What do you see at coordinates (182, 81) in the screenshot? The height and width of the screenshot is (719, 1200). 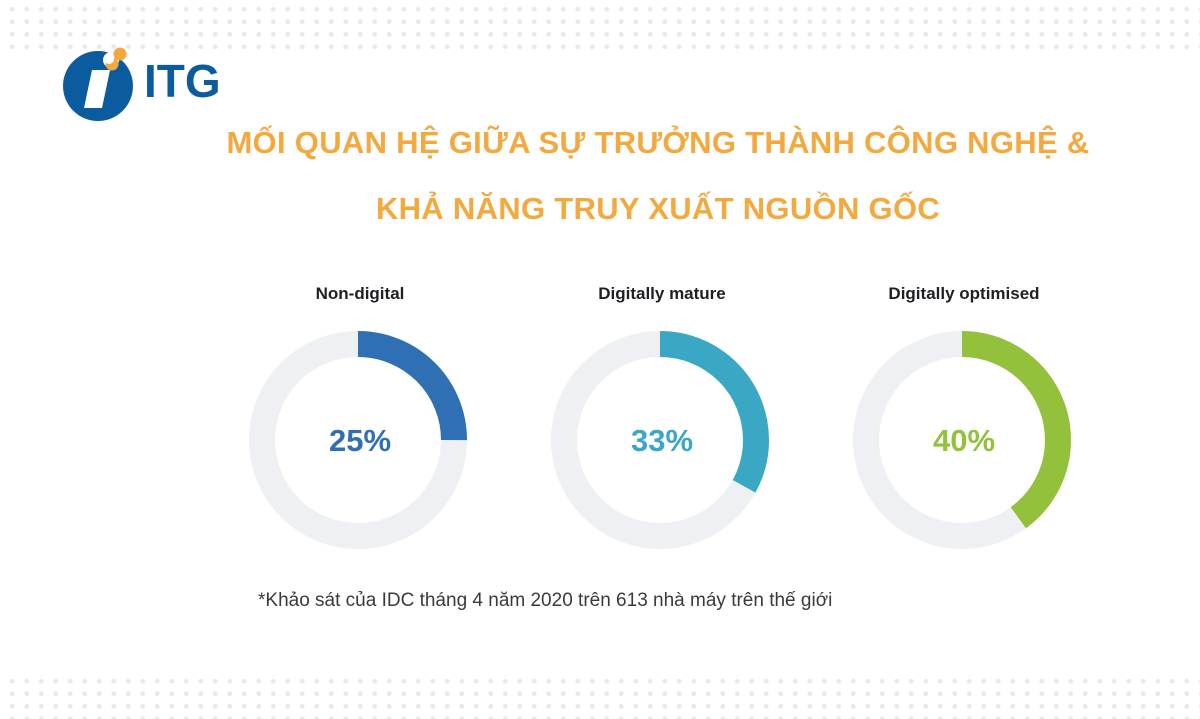 I see `logo-text: ITG` at bounding box center [182, 81].